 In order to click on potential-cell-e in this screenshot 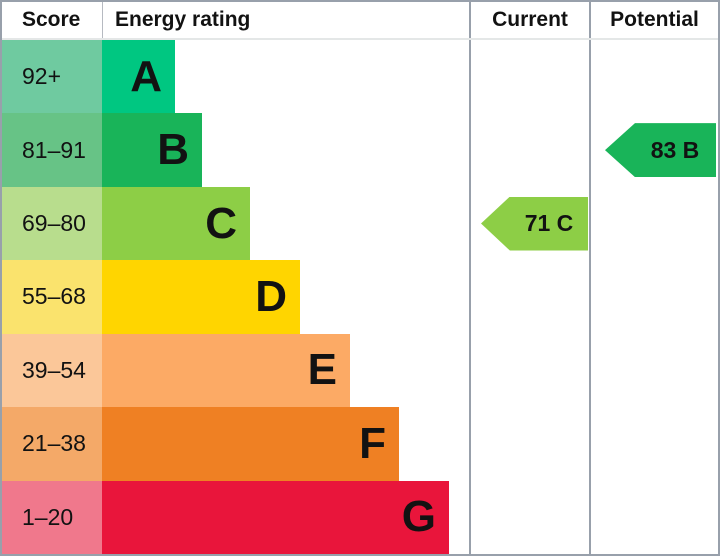, I will do `click(653, 370)`.